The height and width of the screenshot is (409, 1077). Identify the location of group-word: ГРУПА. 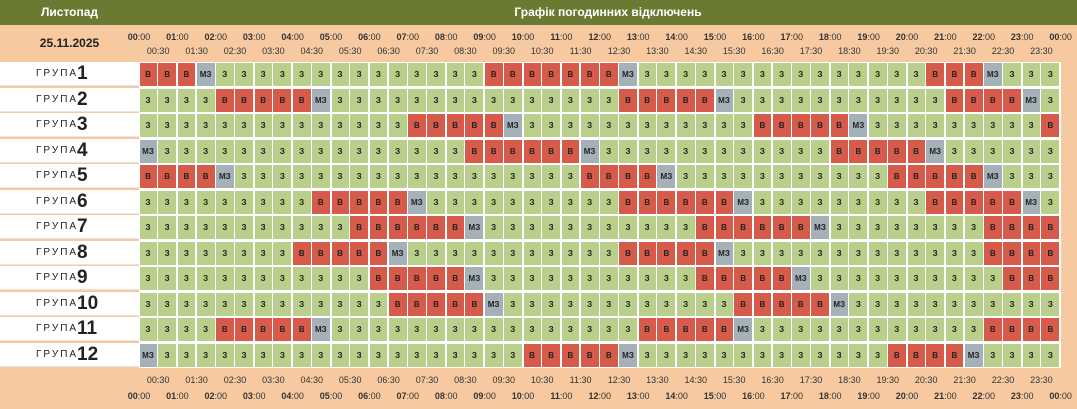
(57, 99).